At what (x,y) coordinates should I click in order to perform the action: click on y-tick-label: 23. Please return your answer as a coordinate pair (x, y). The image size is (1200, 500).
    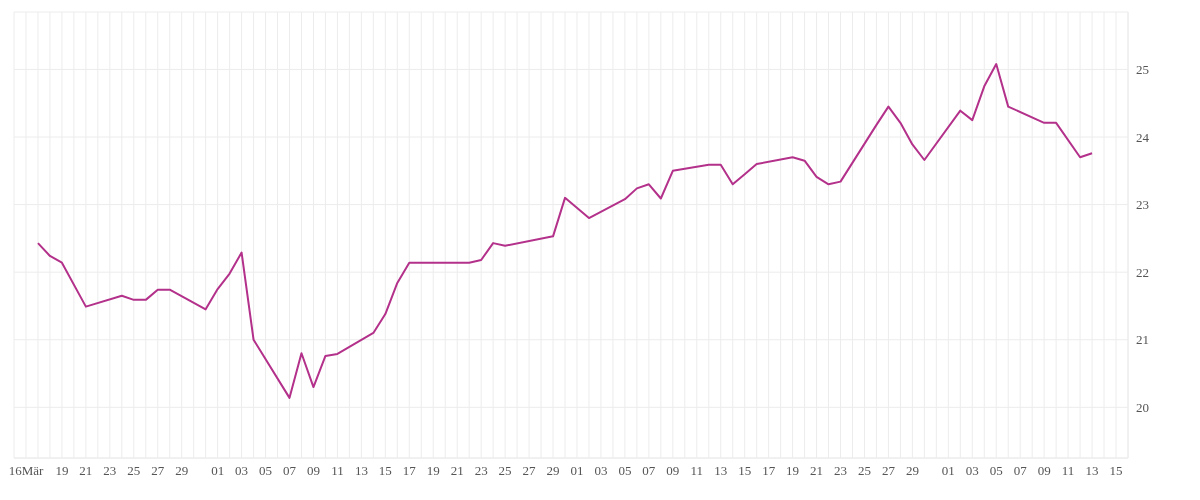
    Looking at the image, I should click on (1142, 205).